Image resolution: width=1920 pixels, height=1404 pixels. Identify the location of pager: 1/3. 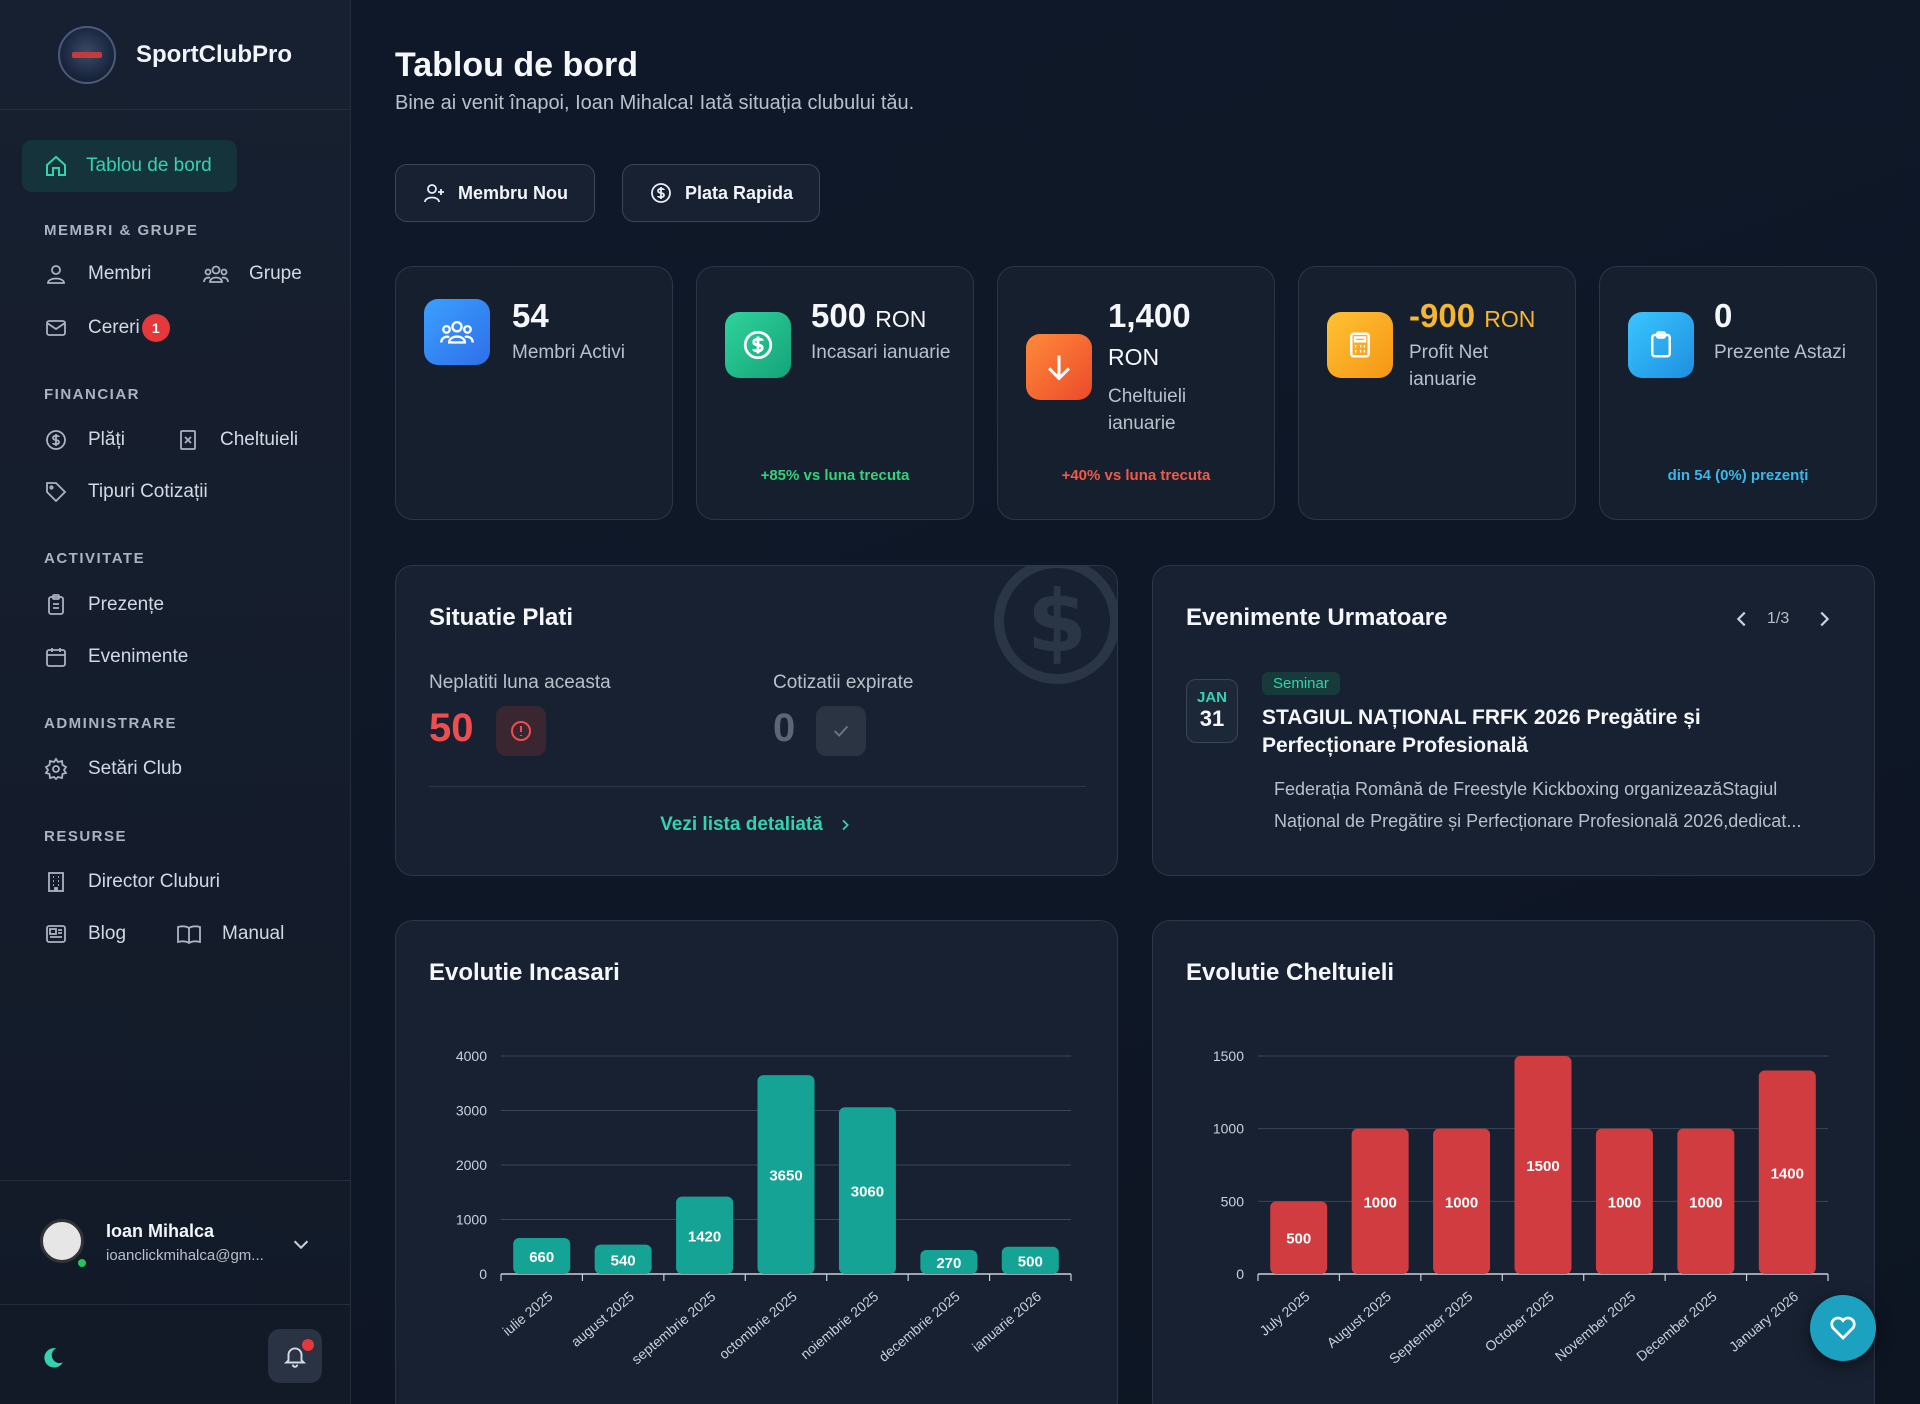
(1778, 618).